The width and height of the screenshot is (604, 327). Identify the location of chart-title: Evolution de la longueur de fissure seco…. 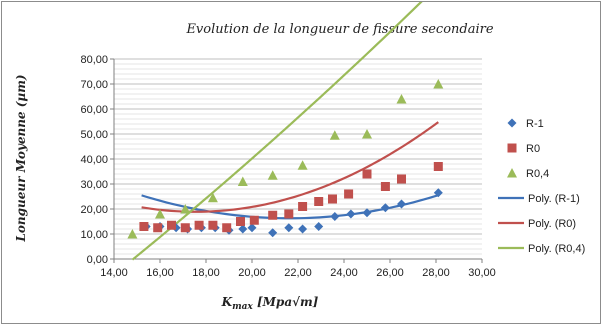
(339, 29).